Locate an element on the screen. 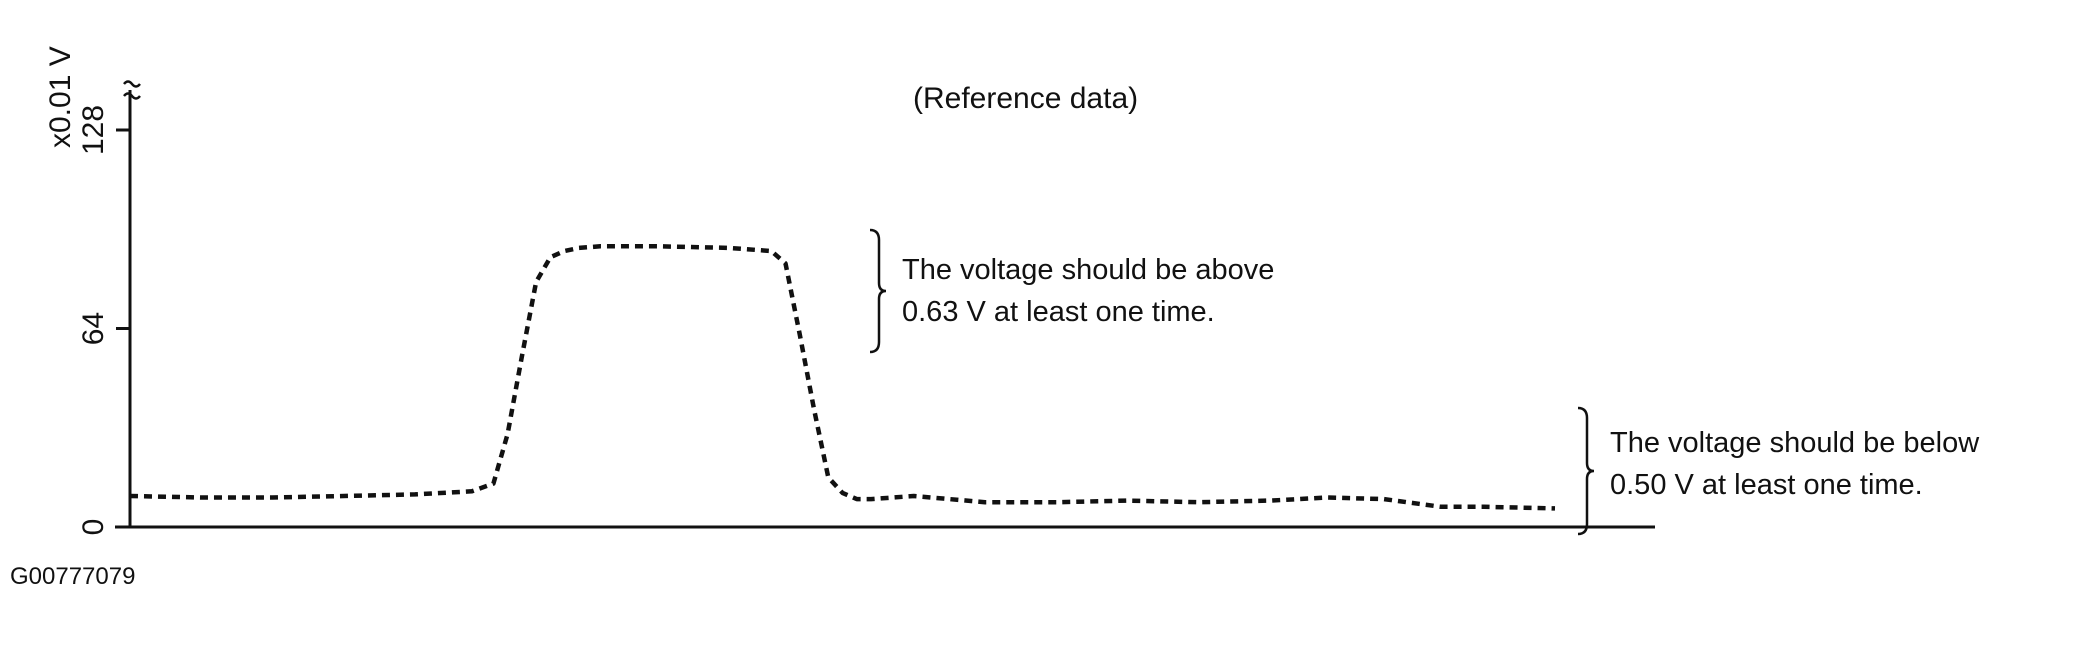  annotation-above-line2: 0.63 V at least one time. is located at coordinates (1058, 312).